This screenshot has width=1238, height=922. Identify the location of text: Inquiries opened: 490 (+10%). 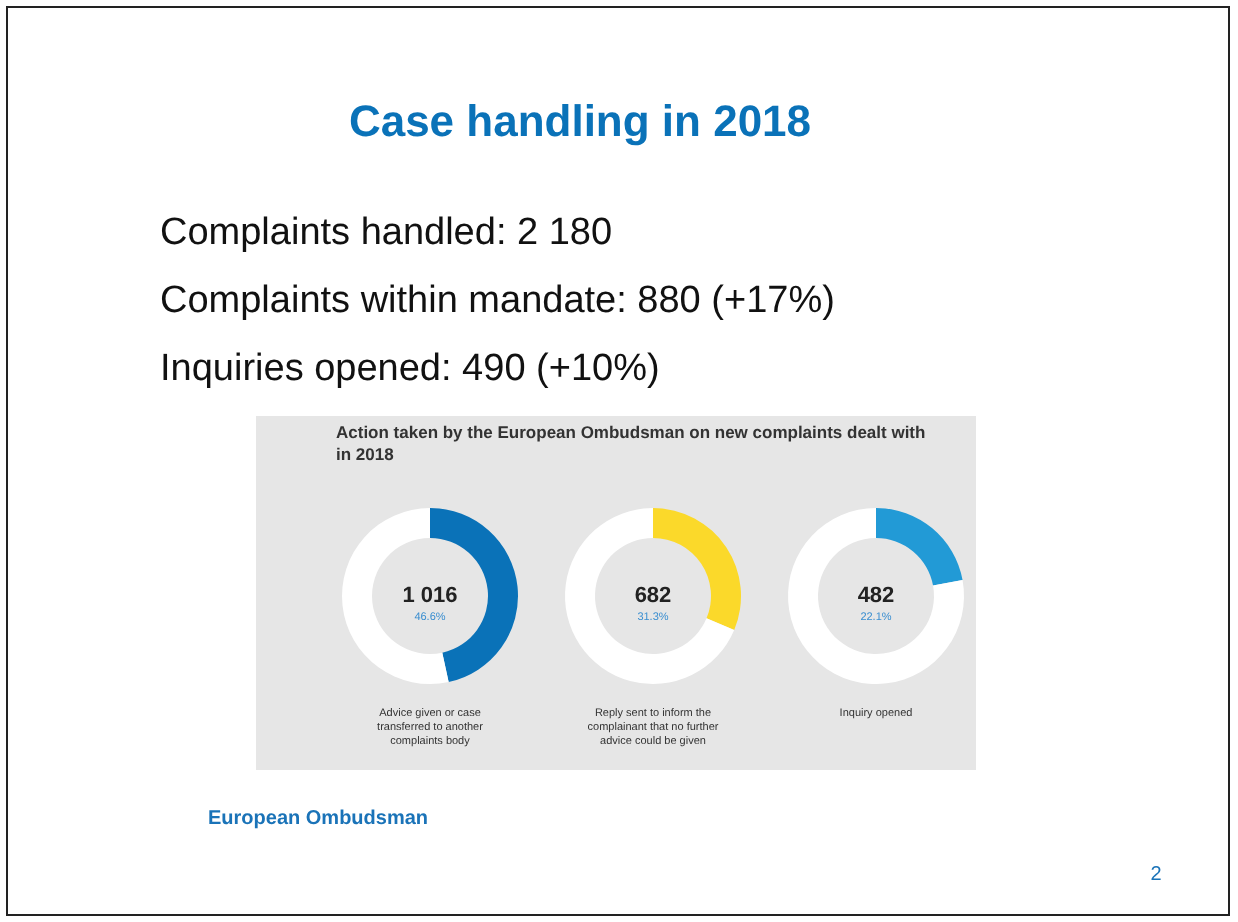
(410, 369).